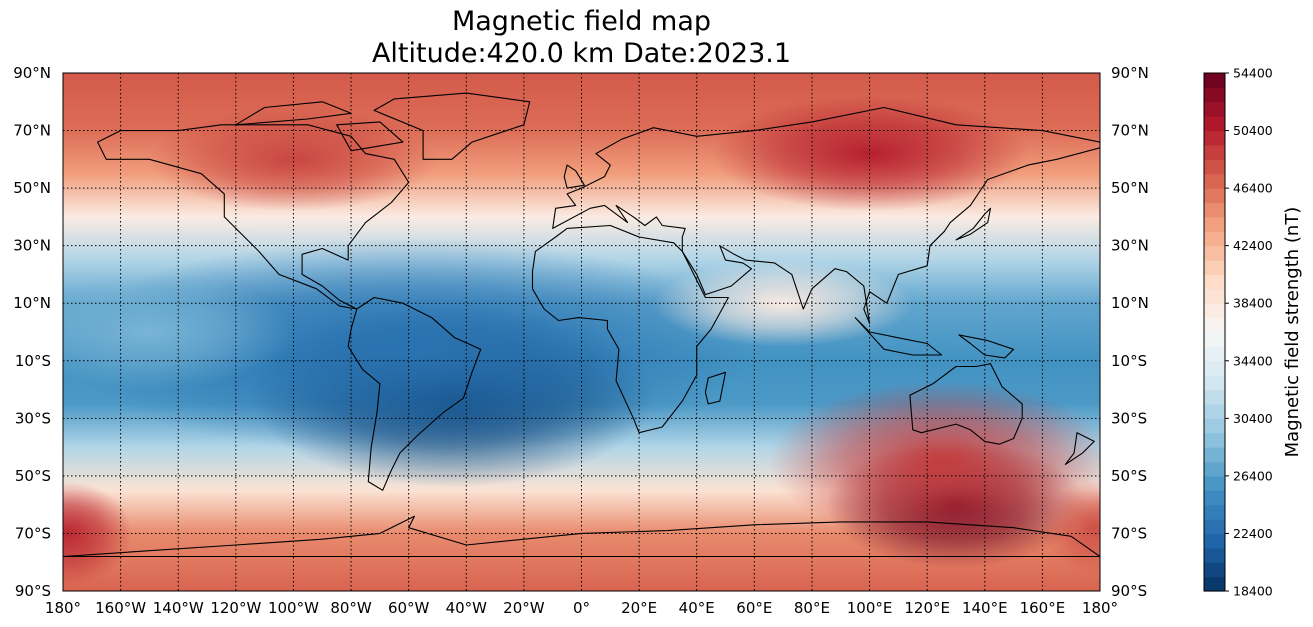 The image size is (1313, 627). What do you see at coordinates (581, 21) in the screenshot?
I see `map-title-line-1: Magnetic field map` at bounding box center [581, 21].